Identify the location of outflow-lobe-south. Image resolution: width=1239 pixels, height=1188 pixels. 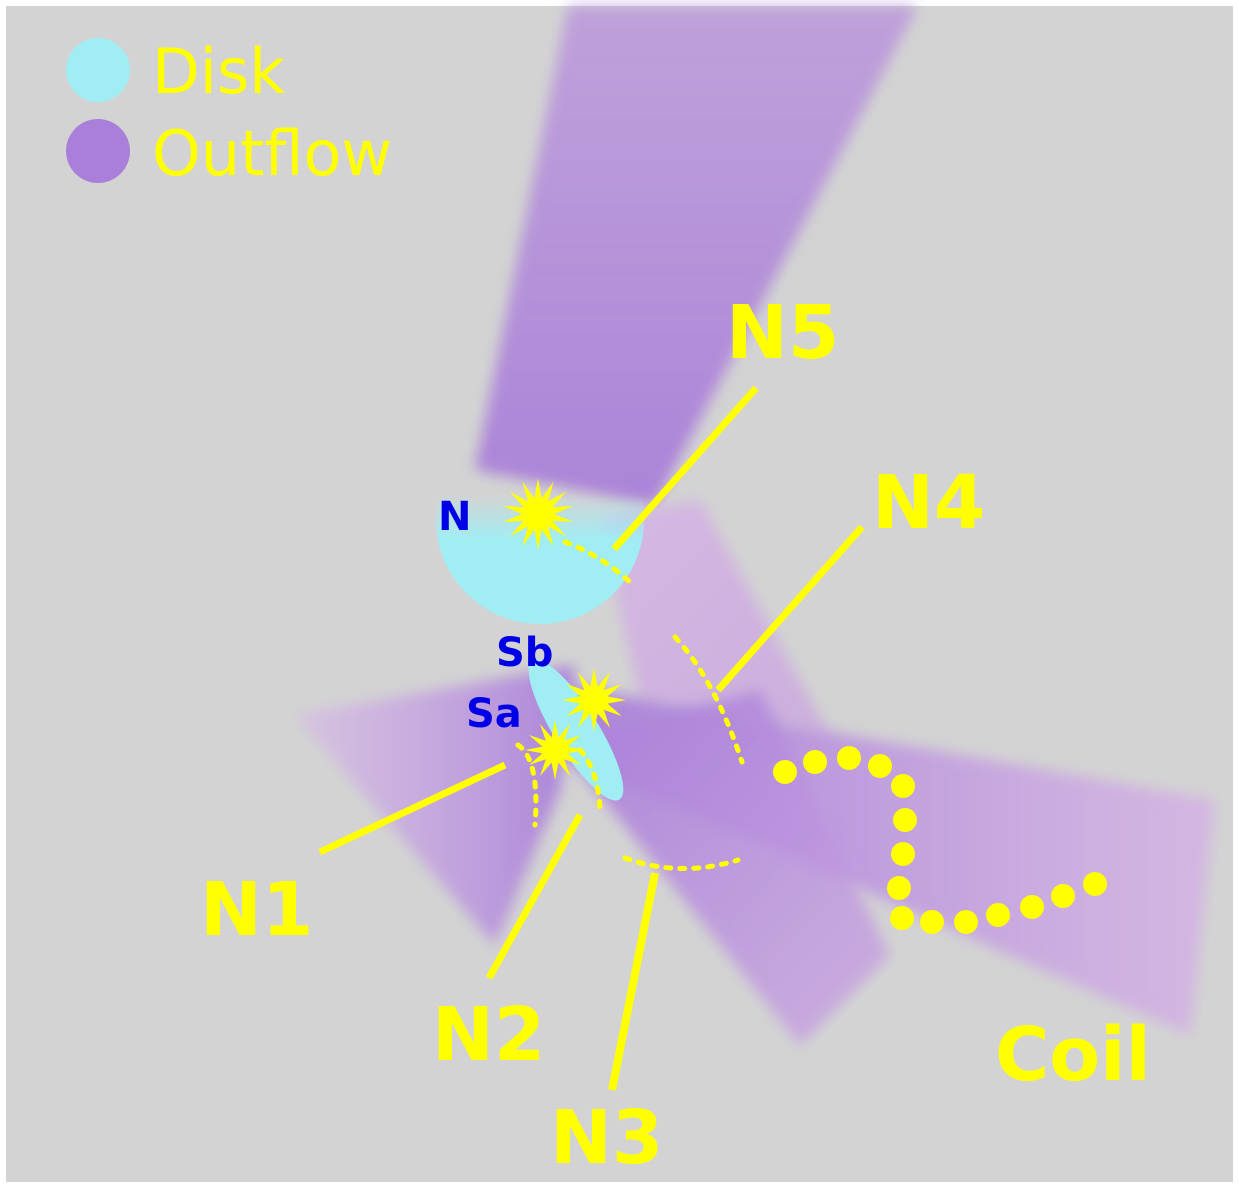
(725, 867).